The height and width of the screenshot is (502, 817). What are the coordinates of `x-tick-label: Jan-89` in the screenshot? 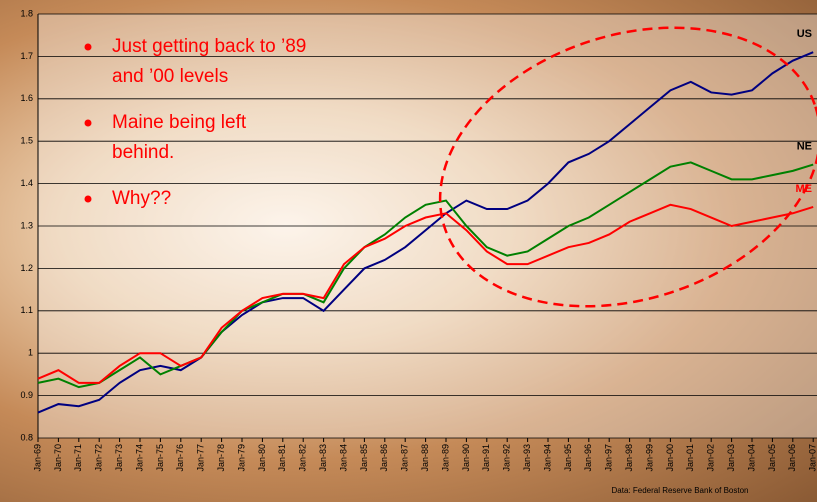 It's located at (445, 458).